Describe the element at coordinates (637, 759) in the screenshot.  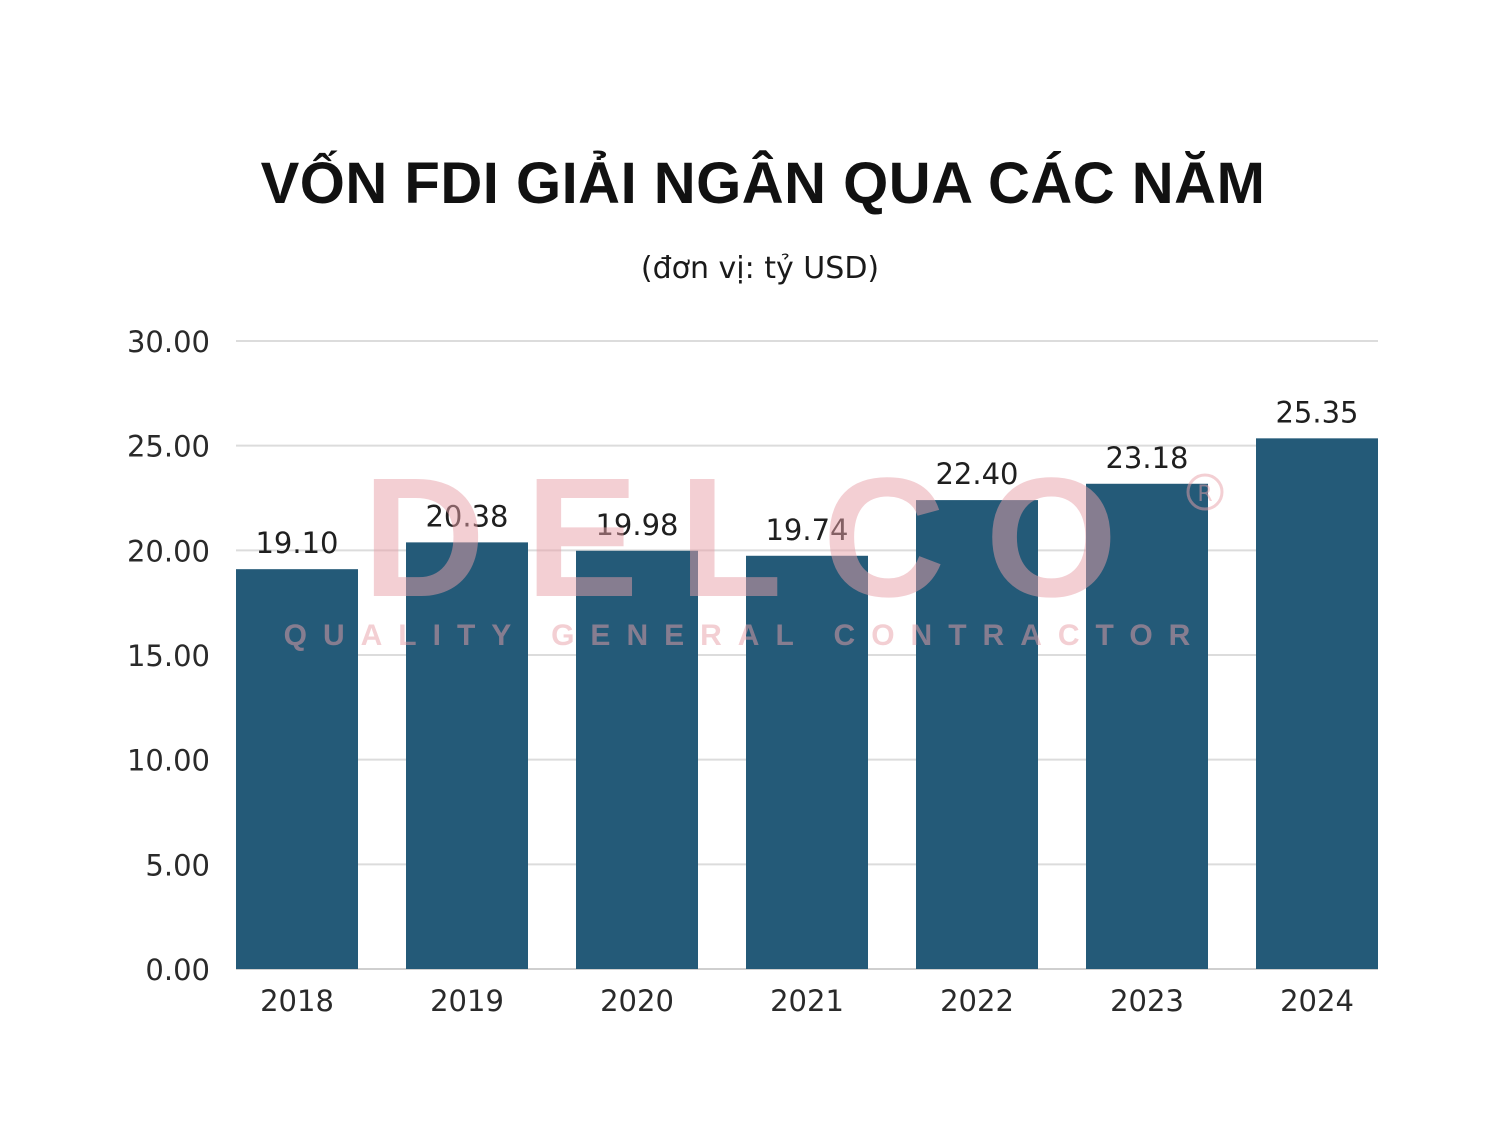
I see `bar-2020` at that location.